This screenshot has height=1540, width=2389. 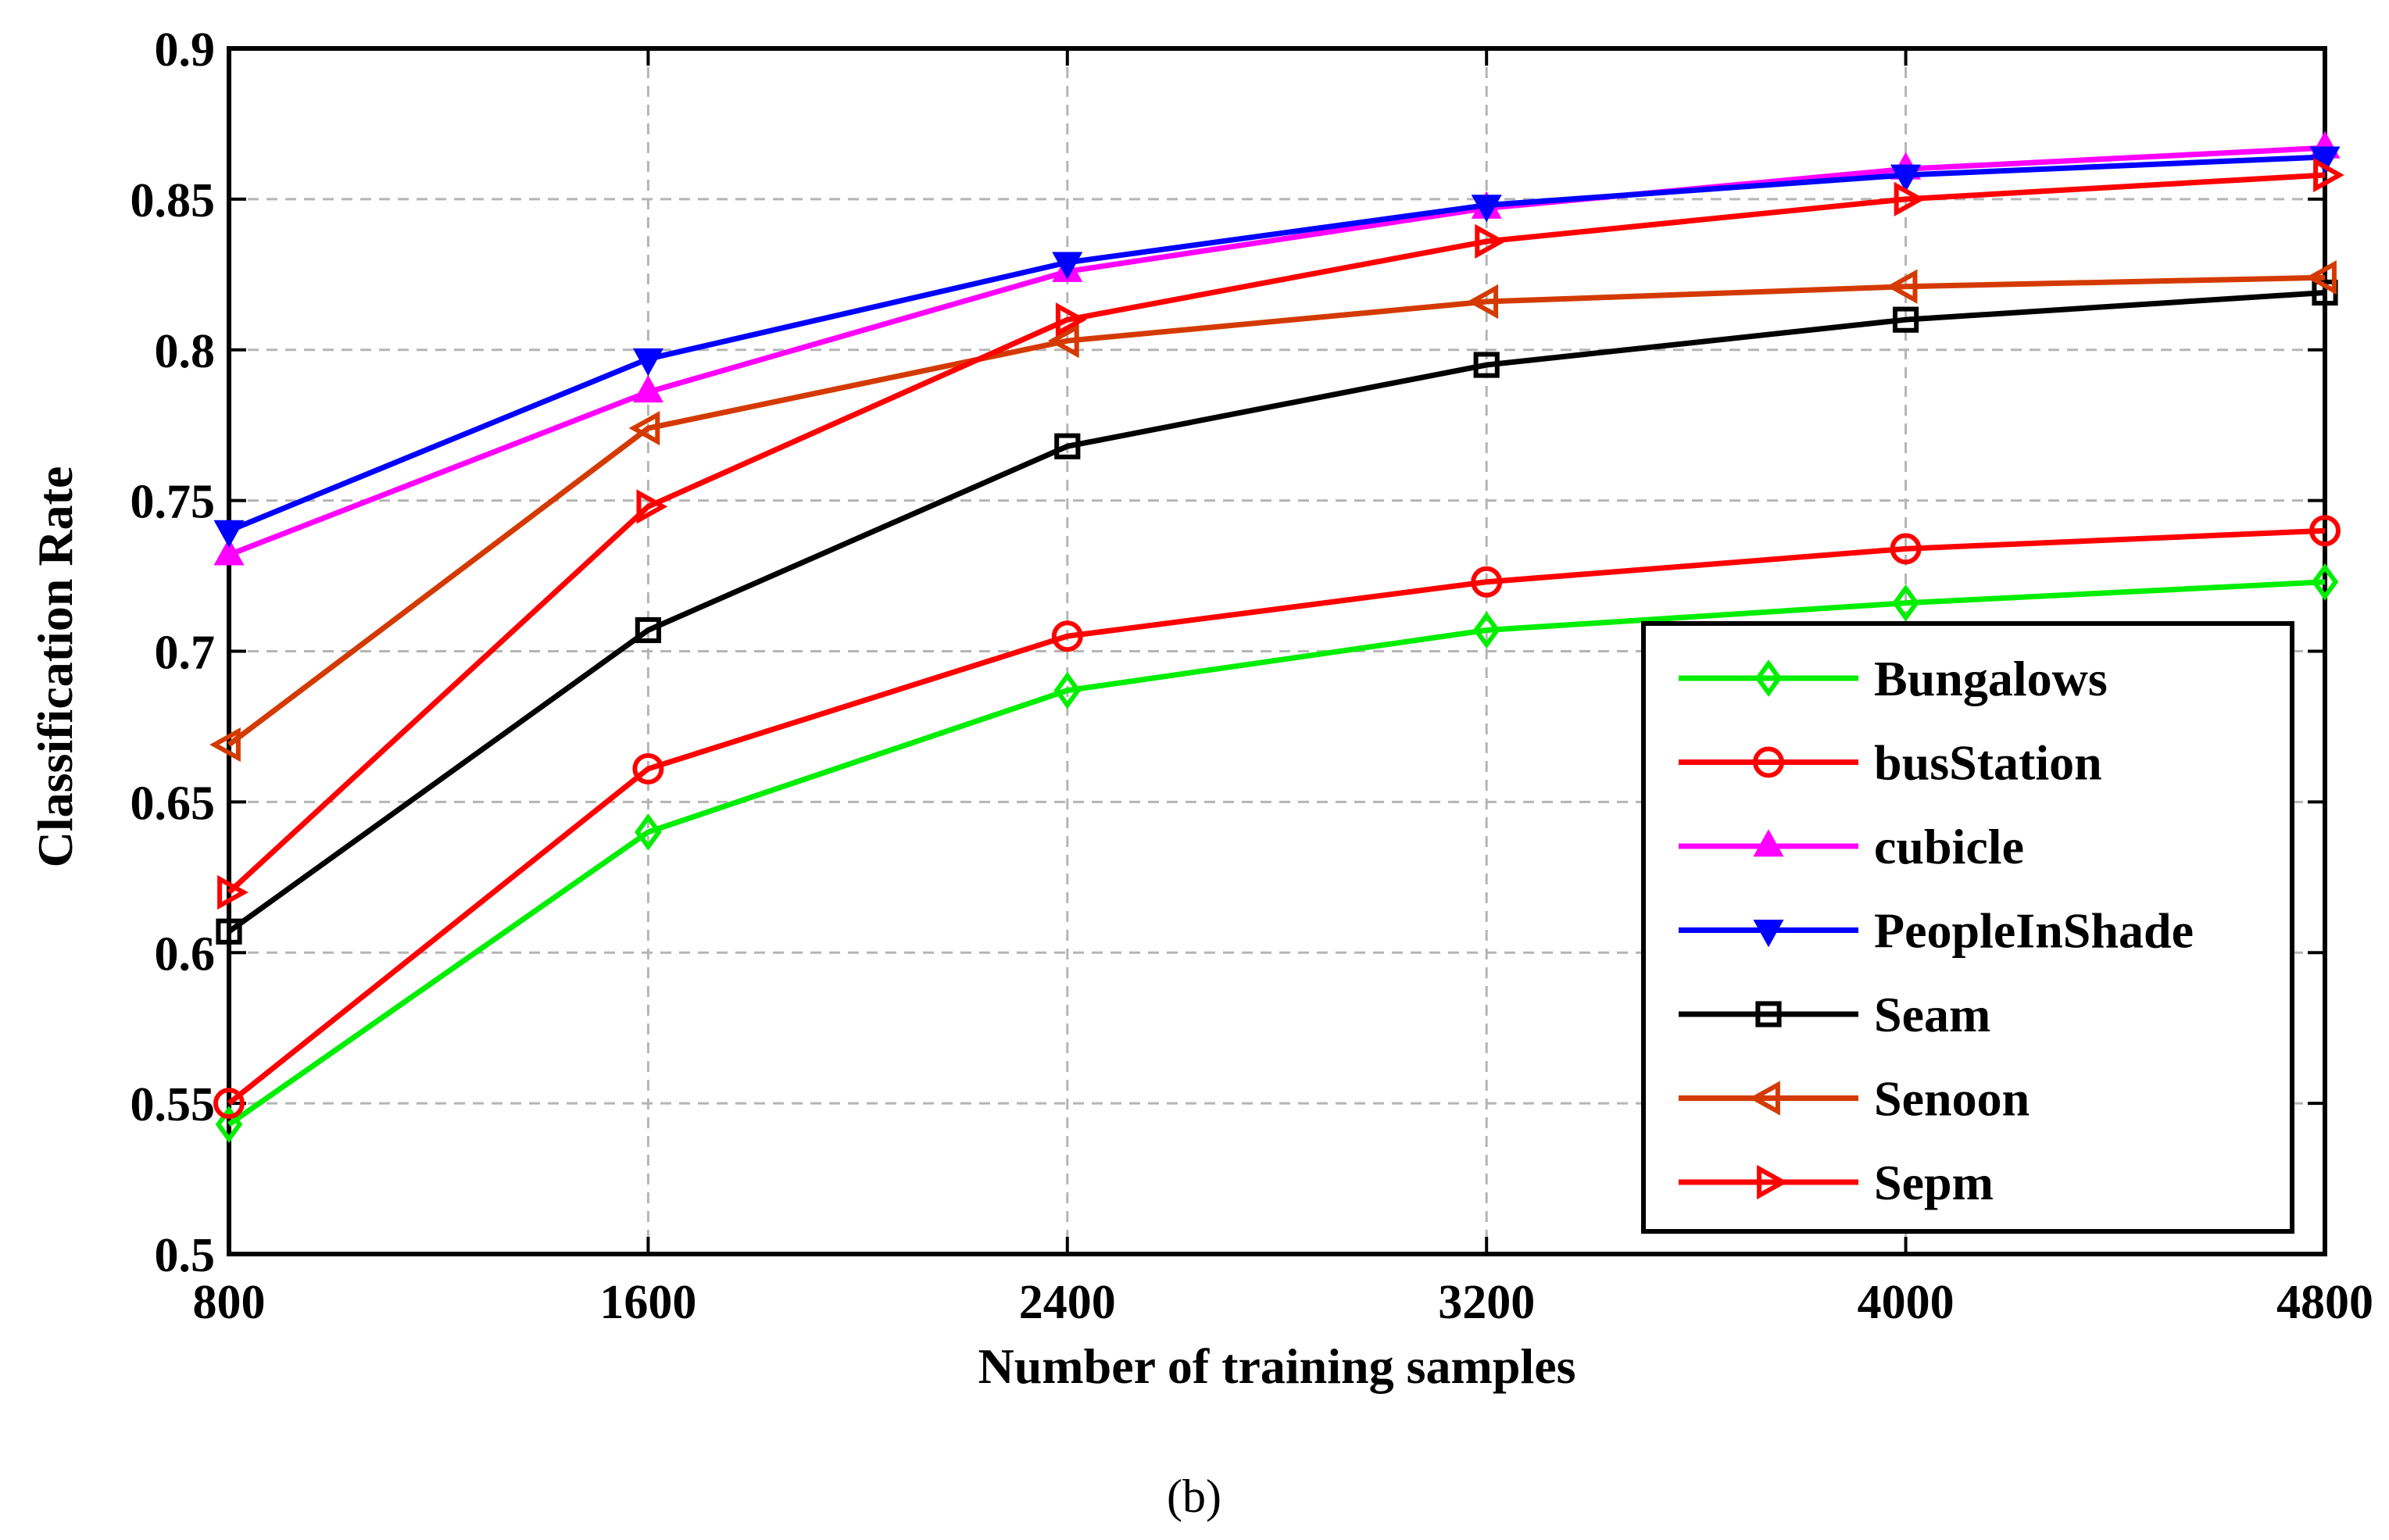 What do you see at coordinates (1906, 1302) in the screenshot?
I see `x-tick-label: 4000` at bounding box center [1906, 1302].